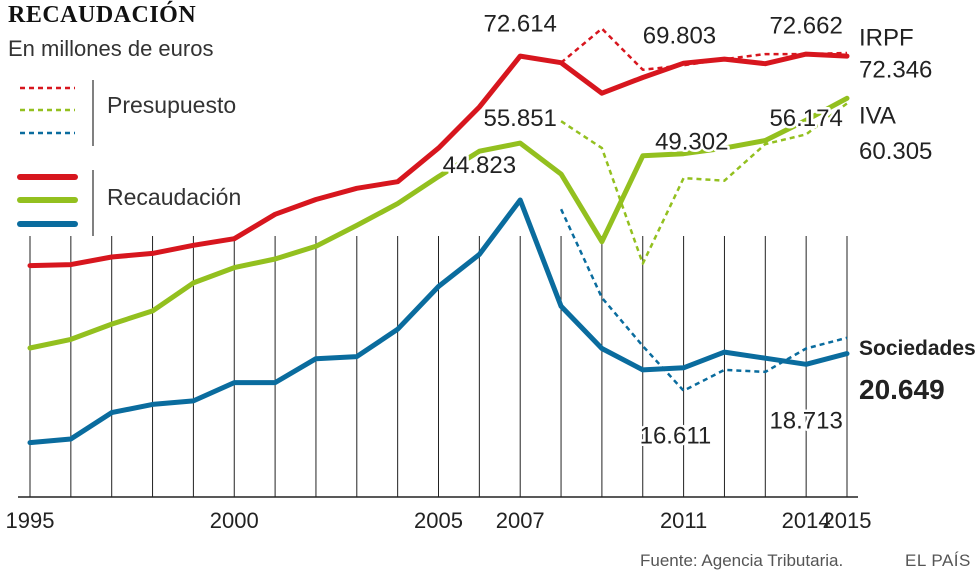  What do you see at coordinates (234, 520) in the screenshot?
I see `x-tick-label-2000: 2000` at bounding box center [234, 520].